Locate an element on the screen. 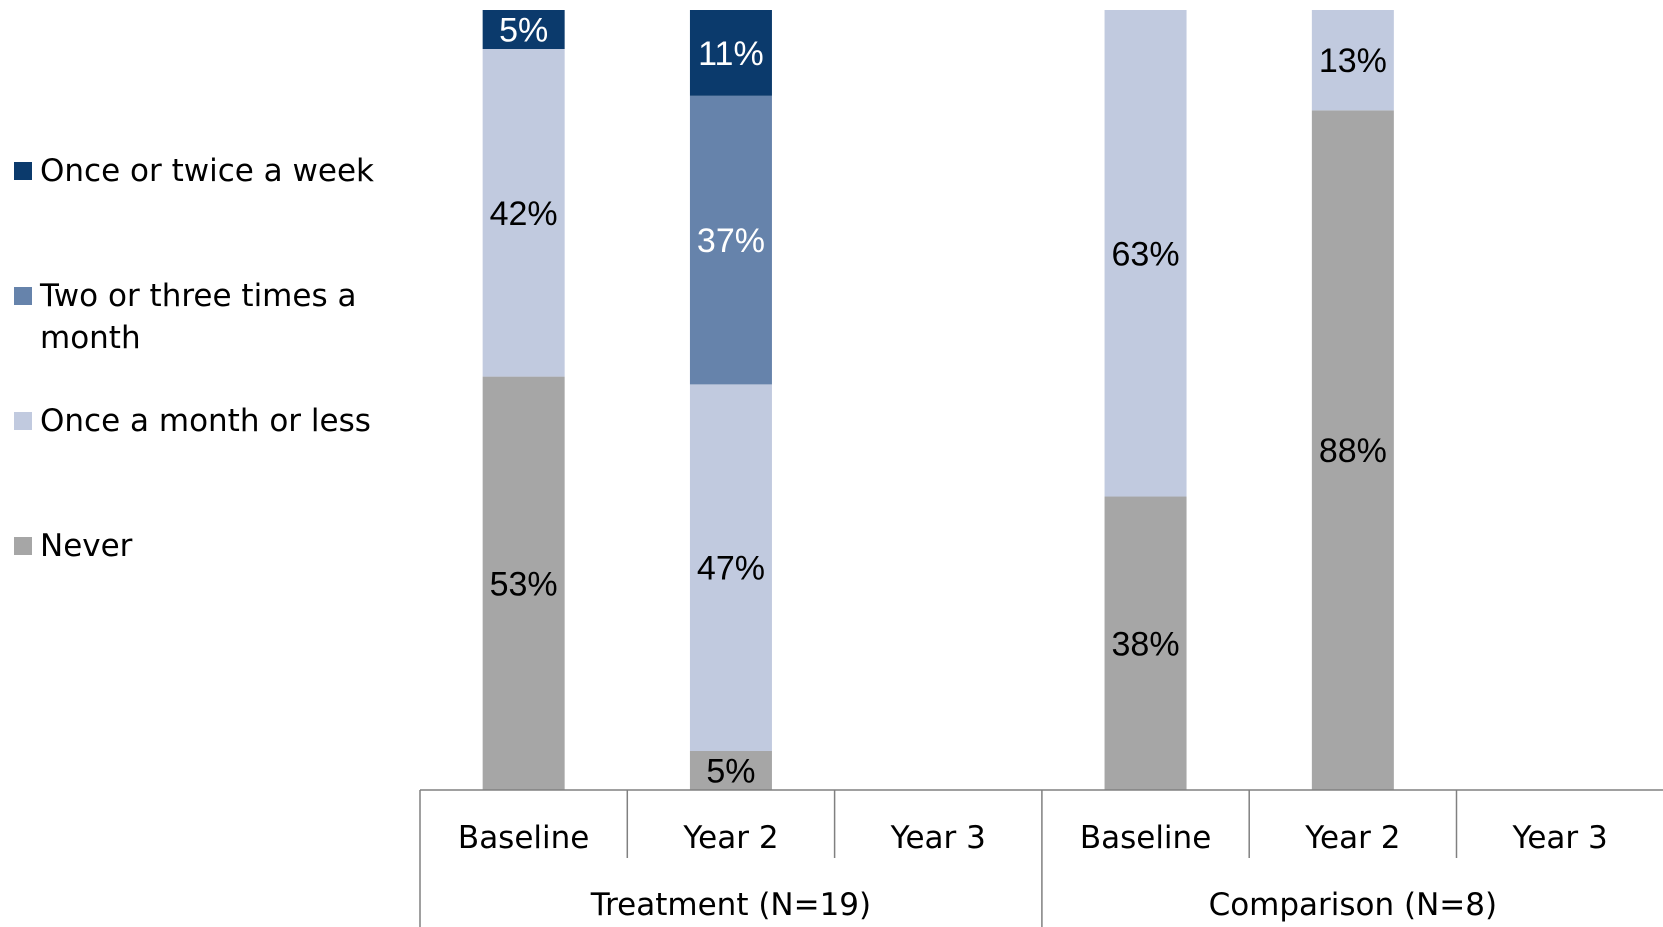  legend-item-two-or-three-times-a-month: Two or three times a month is located at coordinates (197, 317).